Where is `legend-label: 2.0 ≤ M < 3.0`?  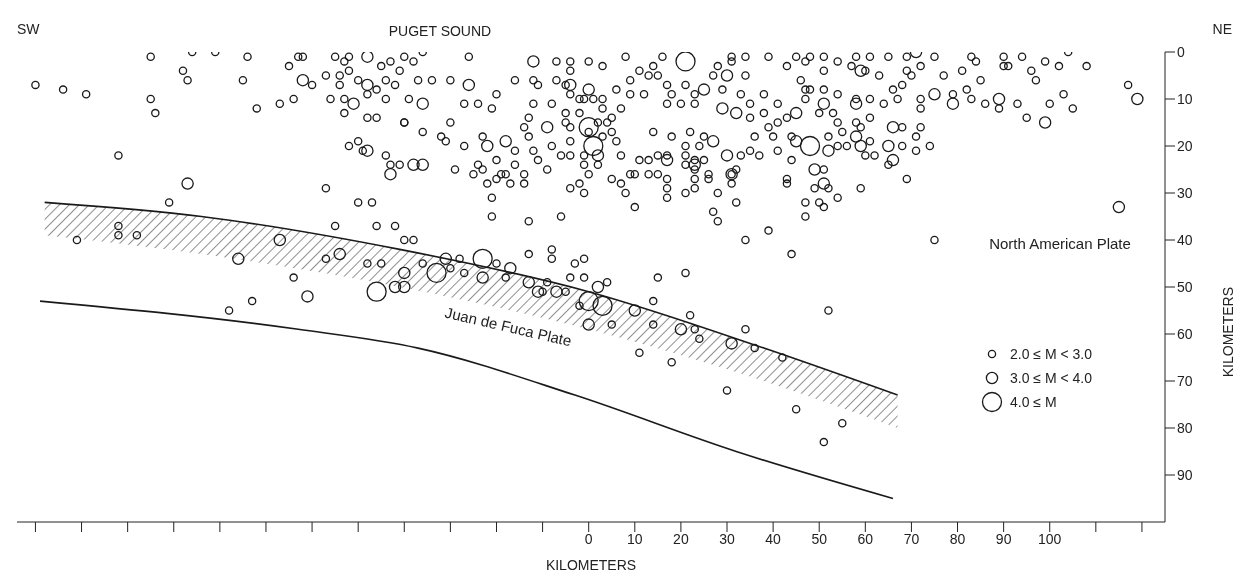
legend-label: 2.0 ≤ M < 3.0 is located at coordinates (1051, 354).